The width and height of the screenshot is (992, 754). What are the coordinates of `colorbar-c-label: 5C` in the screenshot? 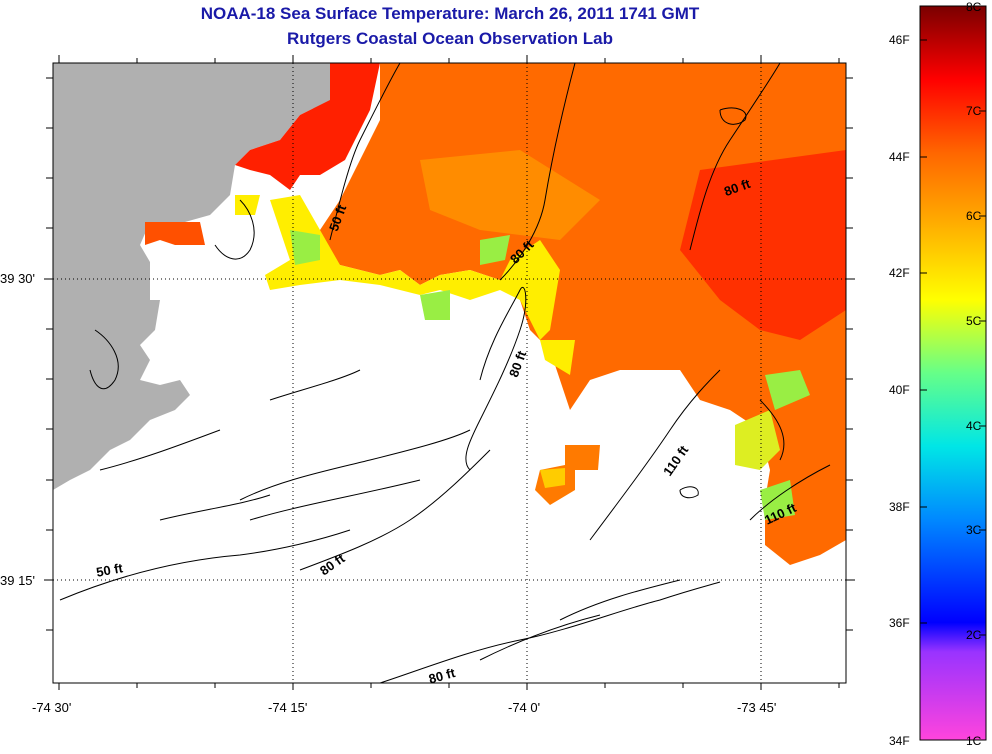 It's located at (974, 321).